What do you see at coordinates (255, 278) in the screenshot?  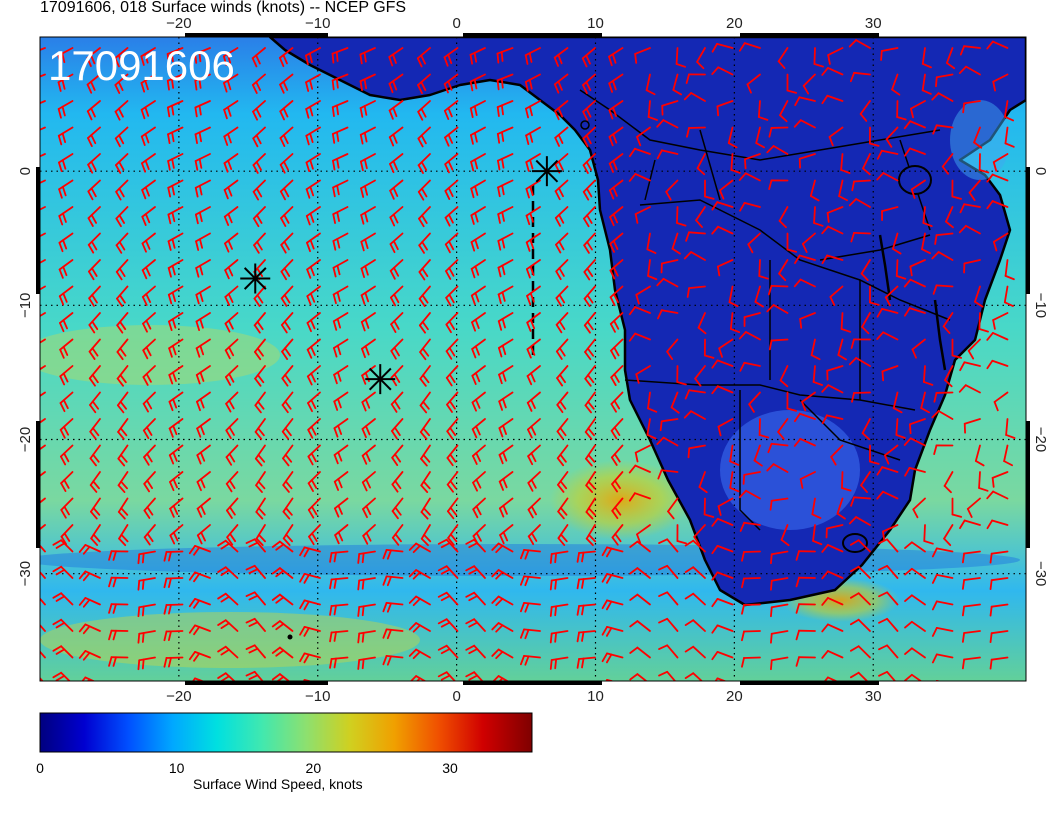 I see `star-marker` at bounding box center [255, 278].